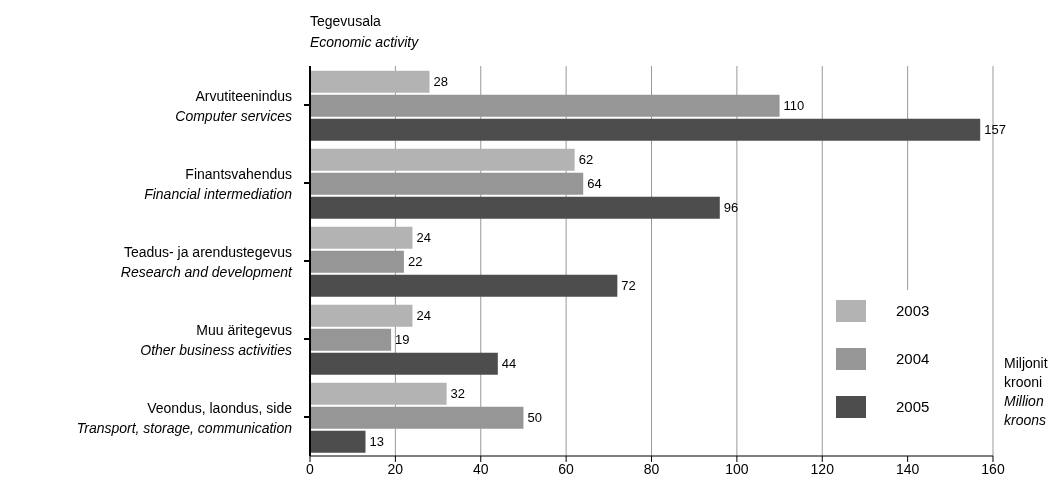  Describe the element at coordinates (737, 468) in the screenshot. I see `x-tick-label: 100` at that location.